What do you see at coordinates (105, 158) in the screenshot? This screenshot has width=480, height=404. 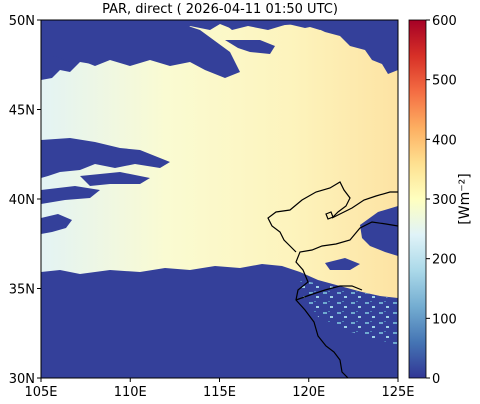 I see `cloud-west-patch` at bounding box center [105, 158].